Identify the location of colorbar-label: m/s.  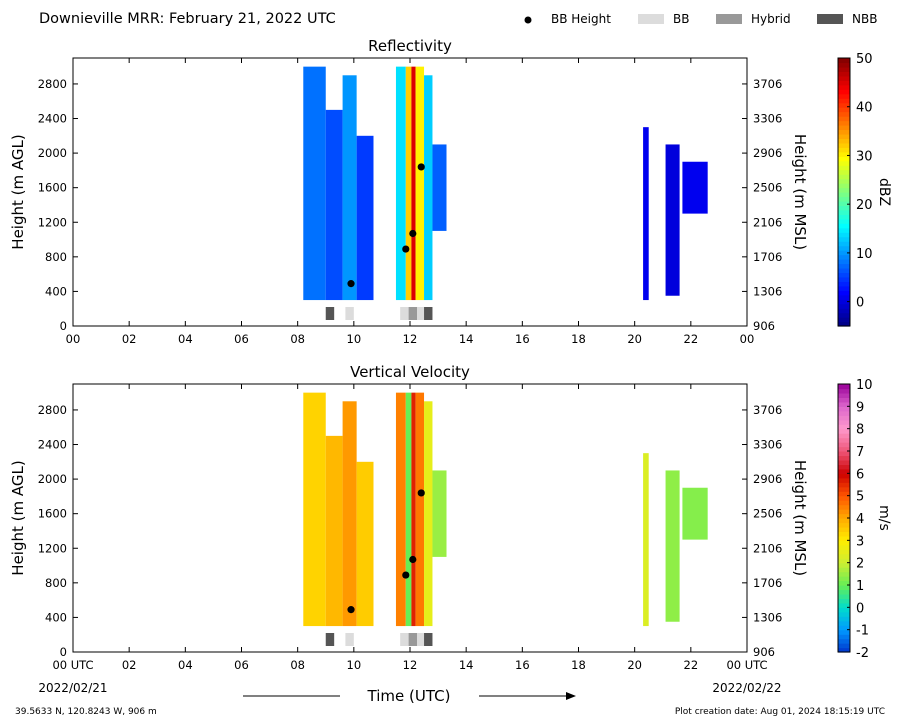
(884, 518).